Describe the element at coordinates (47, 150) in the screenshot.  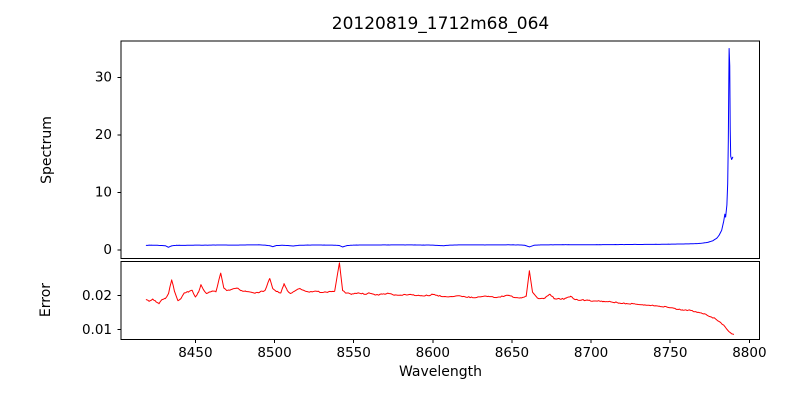
I see `spectrum-axis-label: Spectrum` at that location.